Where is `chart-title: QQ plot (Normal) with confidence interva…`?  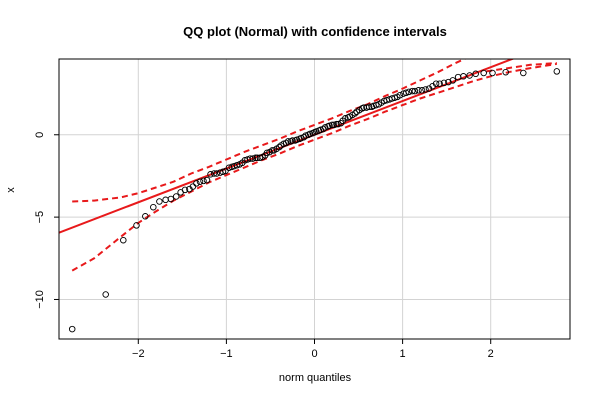
chart-title: QQ plot (Normal) with confidence interva… is located at coordinates (315, 31).